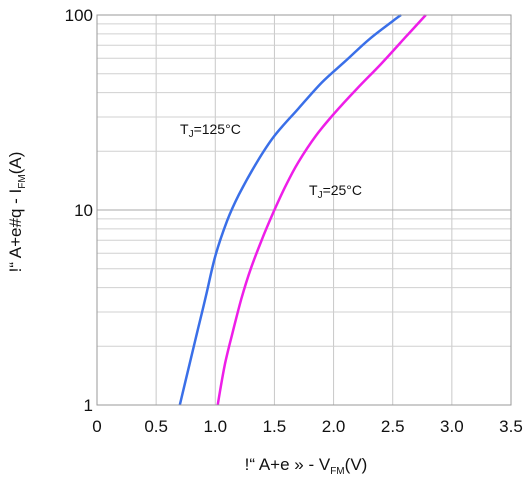 The height and width of the screenshot is (485, 527). I want to click on y-tick-label: 10, so click(83, 210).